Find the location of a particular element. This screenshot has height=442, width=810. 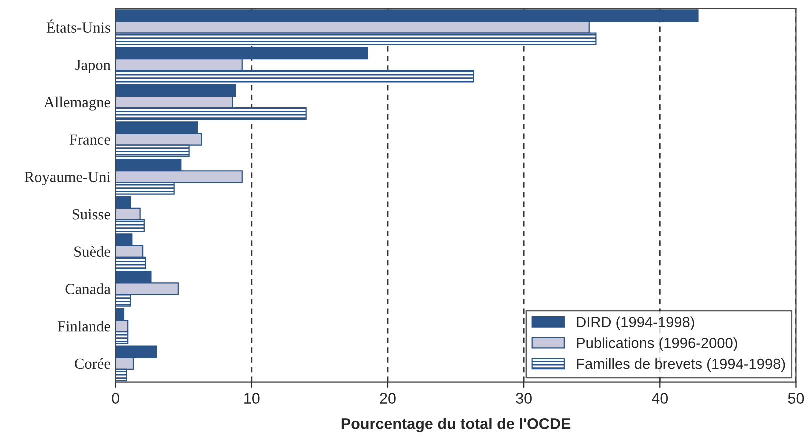

y-tick-label: Suisse is located at coordinates (91, 214).